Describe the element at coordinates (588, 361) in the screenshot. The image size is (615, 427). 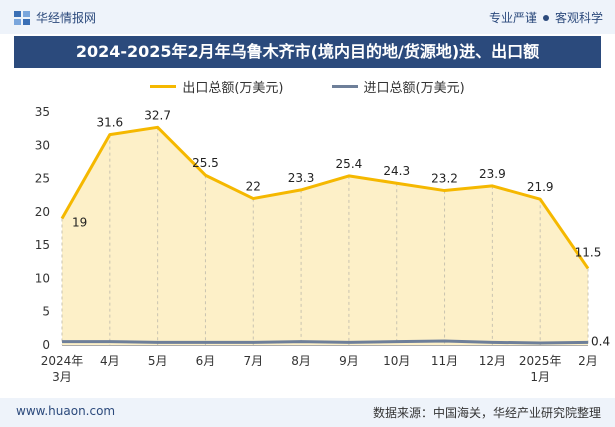
I see `x-tick-label: 2月` at that location.